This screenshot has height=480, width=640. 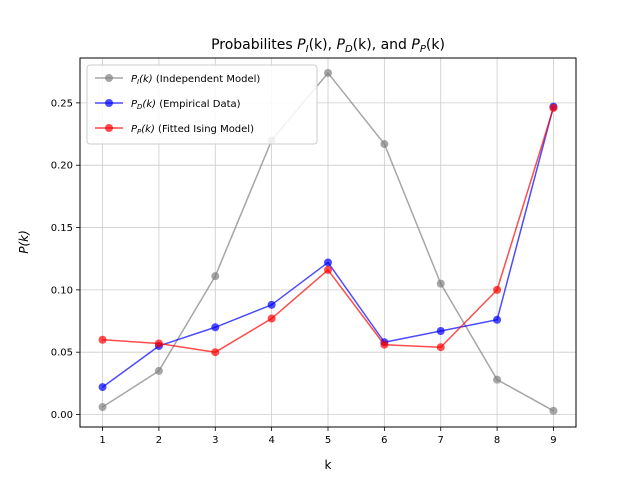 I want to click on x-tick-label: 8, so click(x=497, y=440).